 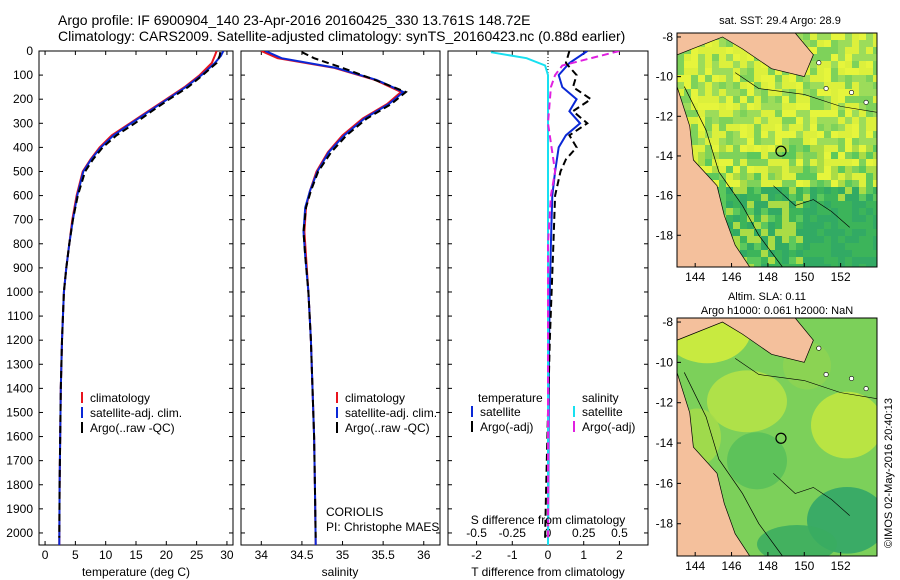 What do you see at coordinates (665, 403) in the screenshot?
I see `y-tick-label: -12` at bounding box center [665, 403].